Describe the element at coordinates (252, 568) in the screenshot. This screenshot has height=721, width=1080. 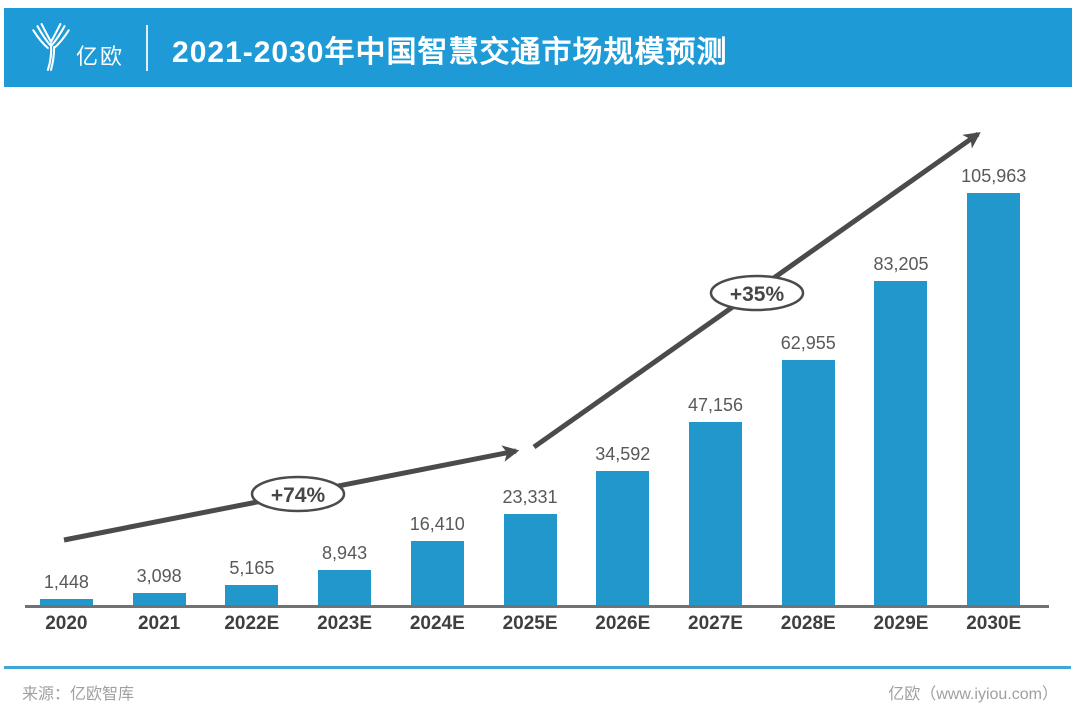
I see `bar-value-label: 5,165` at that location.